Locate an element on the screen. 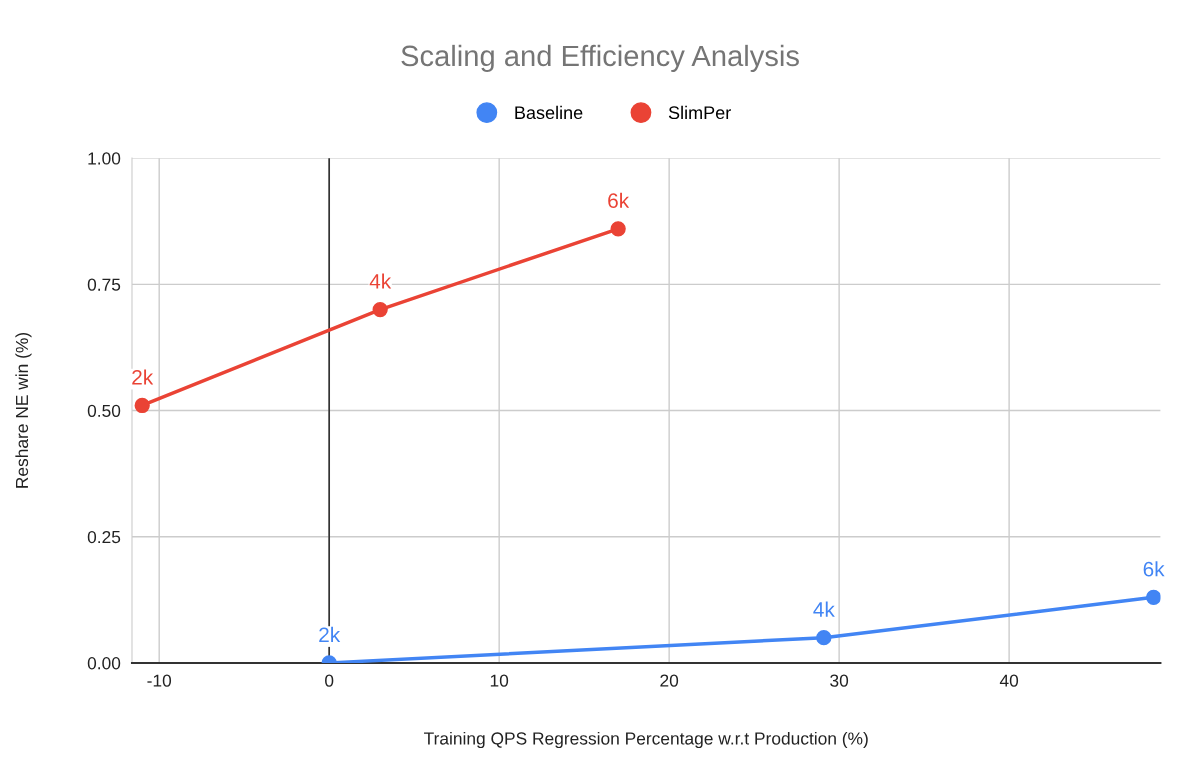 Image resolution: width=1200 pixels, height=779 pixels. y-tick-label: 0.75 is located at coordinates (104, 284).